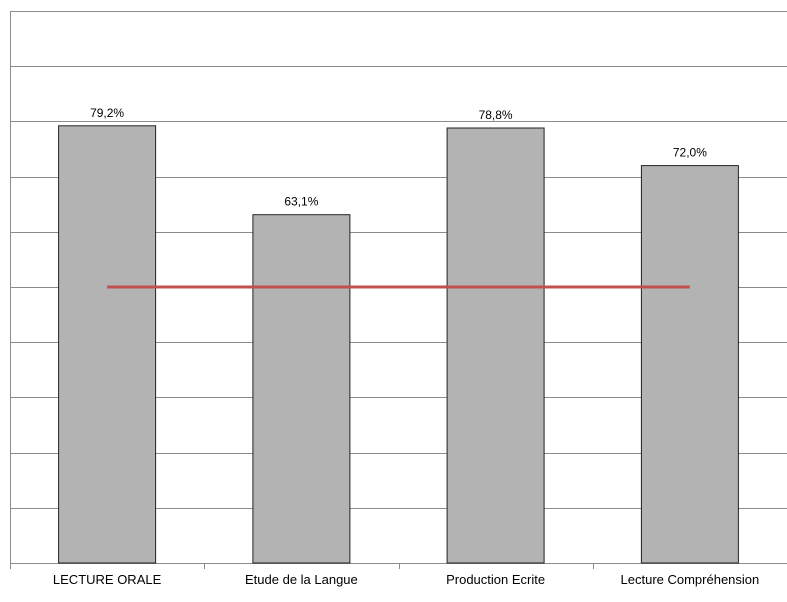 Image resolution: width=787 pixels, height=602 pixels. Describe the element at coordinates (107, 113) in the screenshot. I see `data-label-1: 79,2%` at that location.